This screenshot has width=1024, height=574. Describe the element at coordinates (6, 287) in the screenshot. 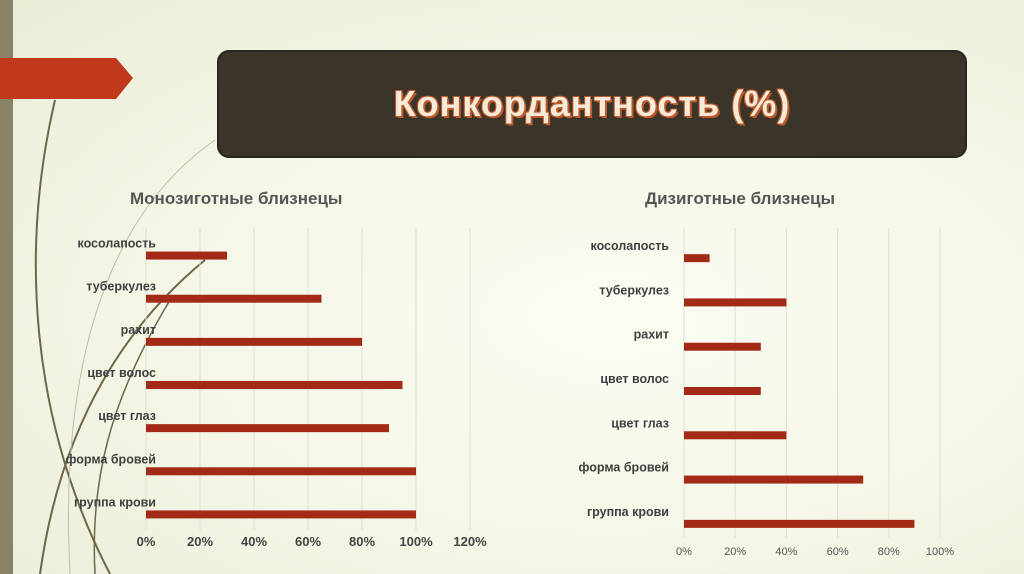

I see `left-accent-strip` at that location.